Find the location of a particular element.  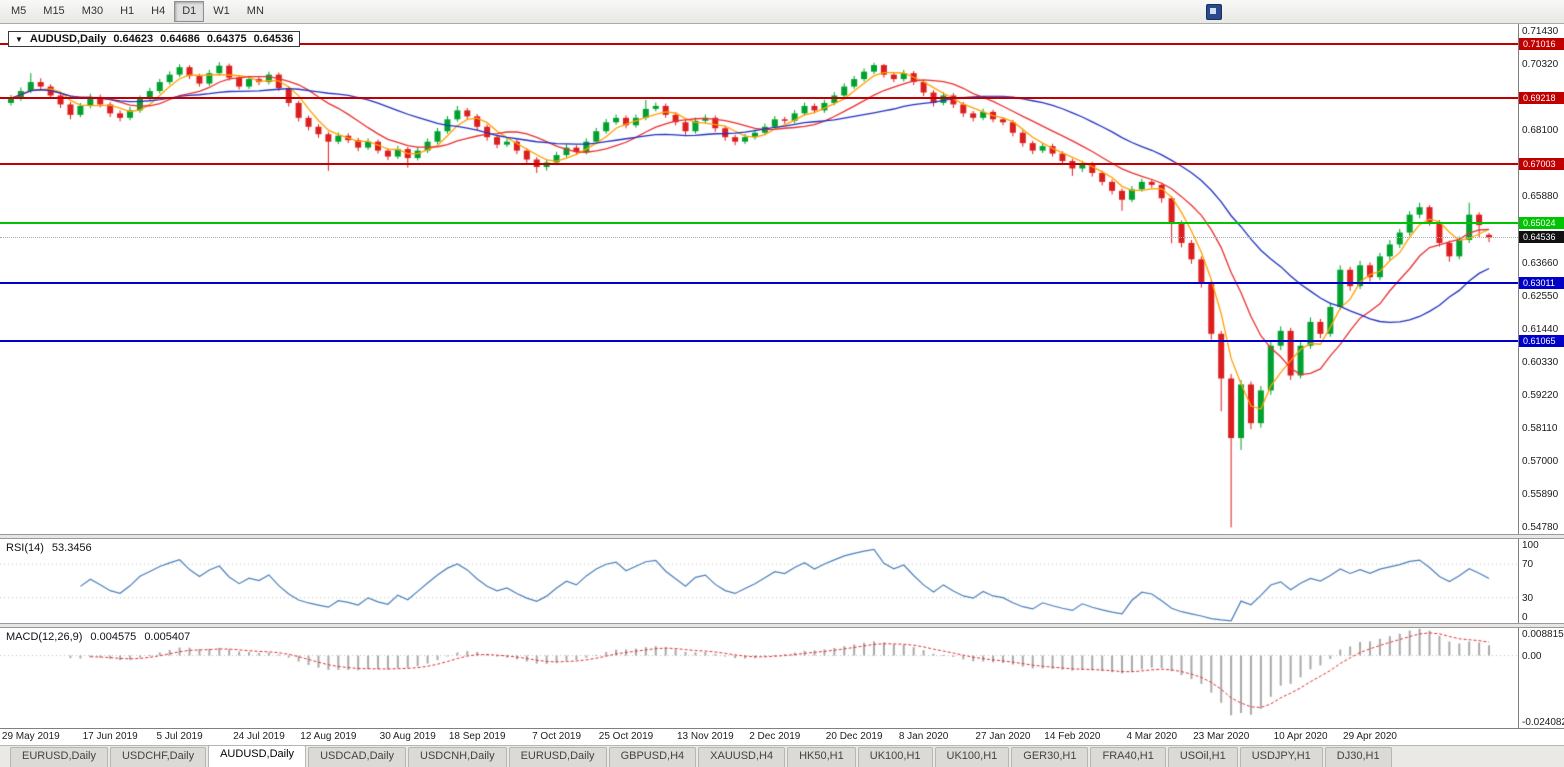

price-axis-tick: 0.58110 is located at coordinates (1540, 428).